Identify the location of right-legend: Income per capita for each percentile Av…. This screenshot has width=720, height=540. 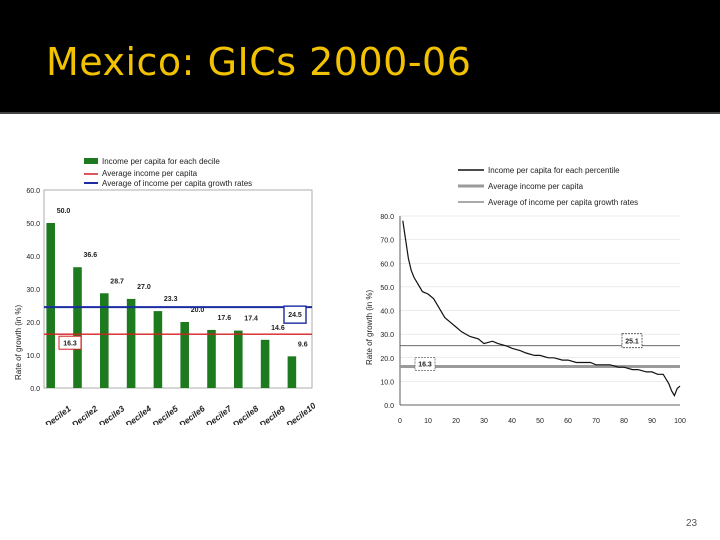
(548, 186).